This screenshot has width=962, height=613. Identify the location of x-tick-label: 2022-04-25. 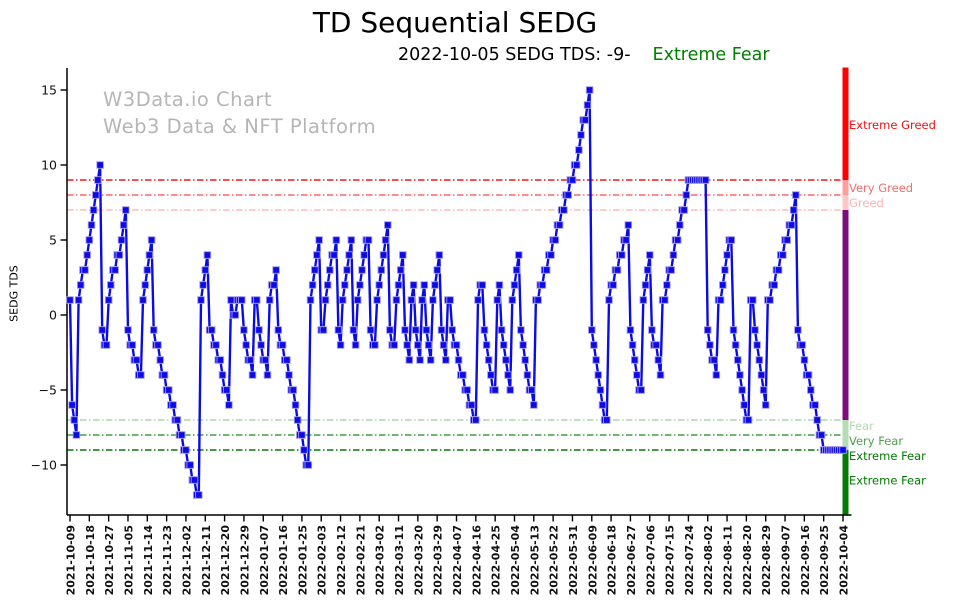
(496, 560).